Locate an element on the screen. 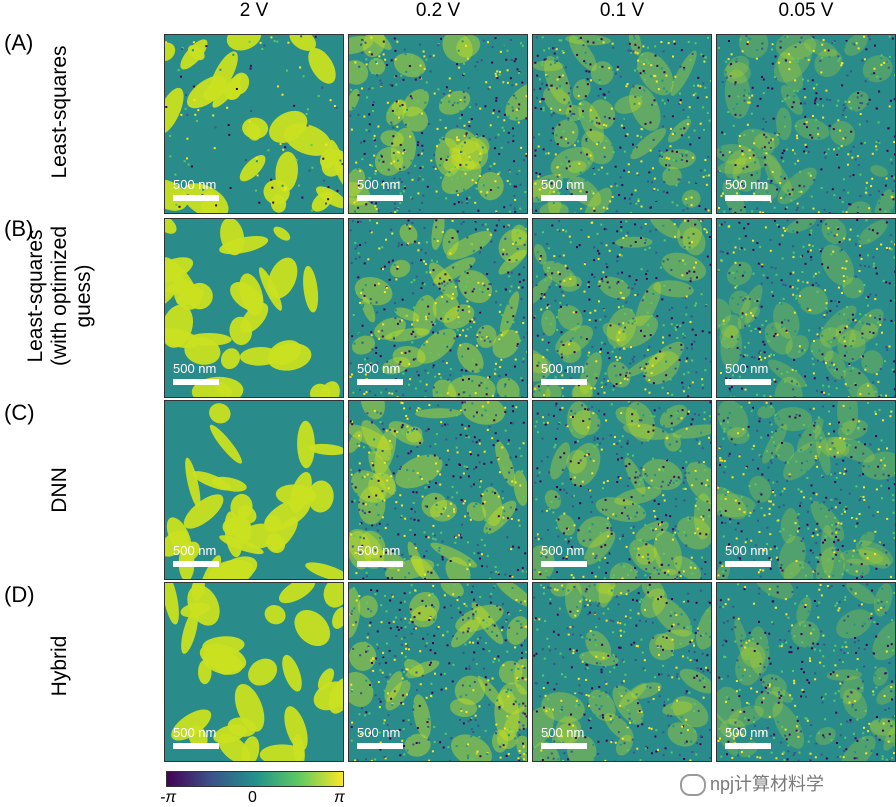 This screenshot has height=807, width=896. row-letter-d: (D) is located at coordinates (19, 595).